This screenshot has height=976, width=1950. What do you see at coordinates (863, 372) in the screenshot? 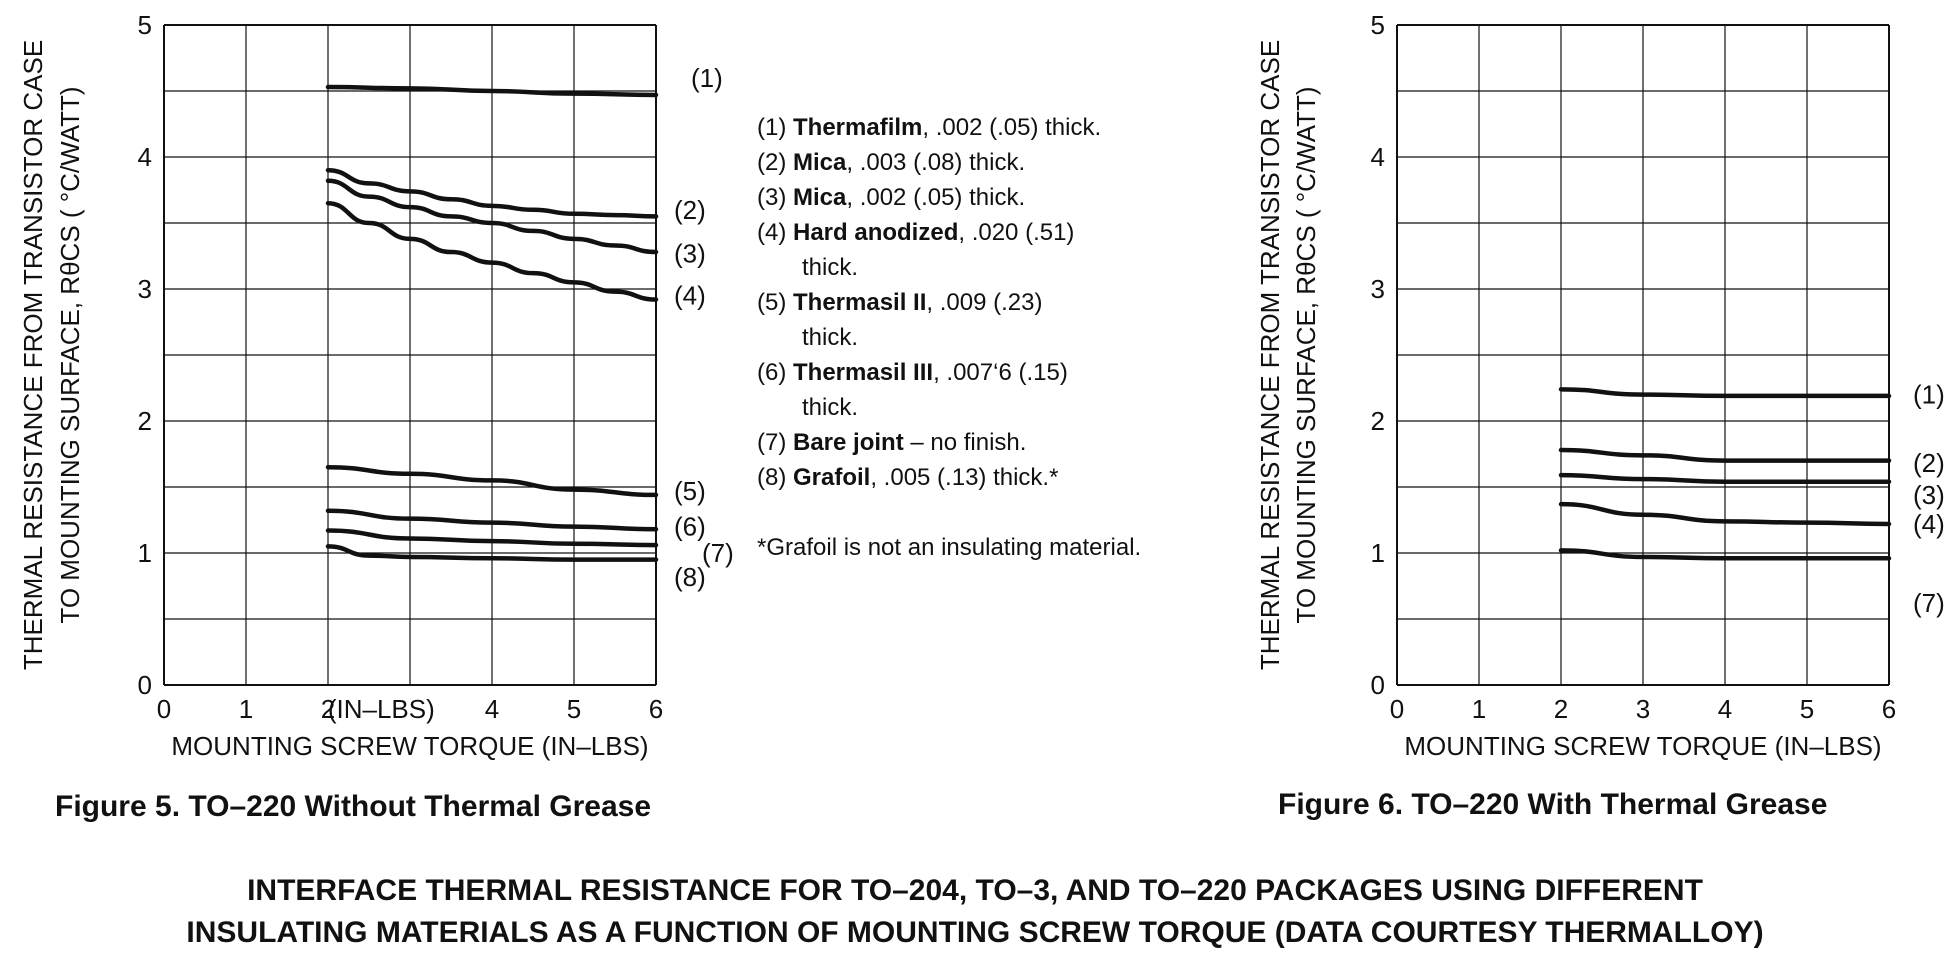
I see `legend-item-material: Thermasil III` at bounding box center [863, 372].